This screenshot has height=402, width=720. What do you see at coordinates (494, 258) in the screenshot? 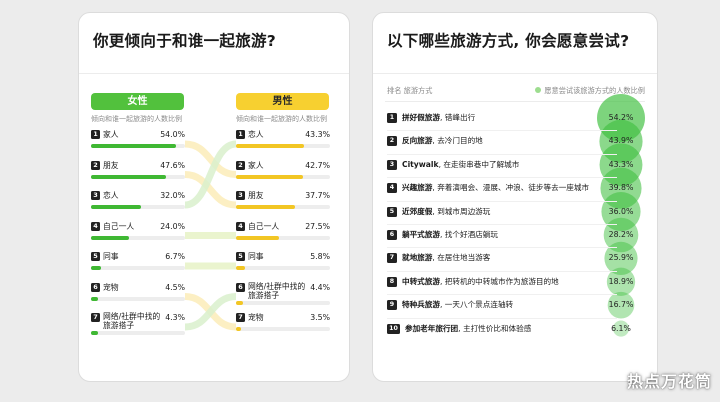
I see `travel-style-row: 7 就地旅游, 在居住地当游客` at bounding box center [494, 258].